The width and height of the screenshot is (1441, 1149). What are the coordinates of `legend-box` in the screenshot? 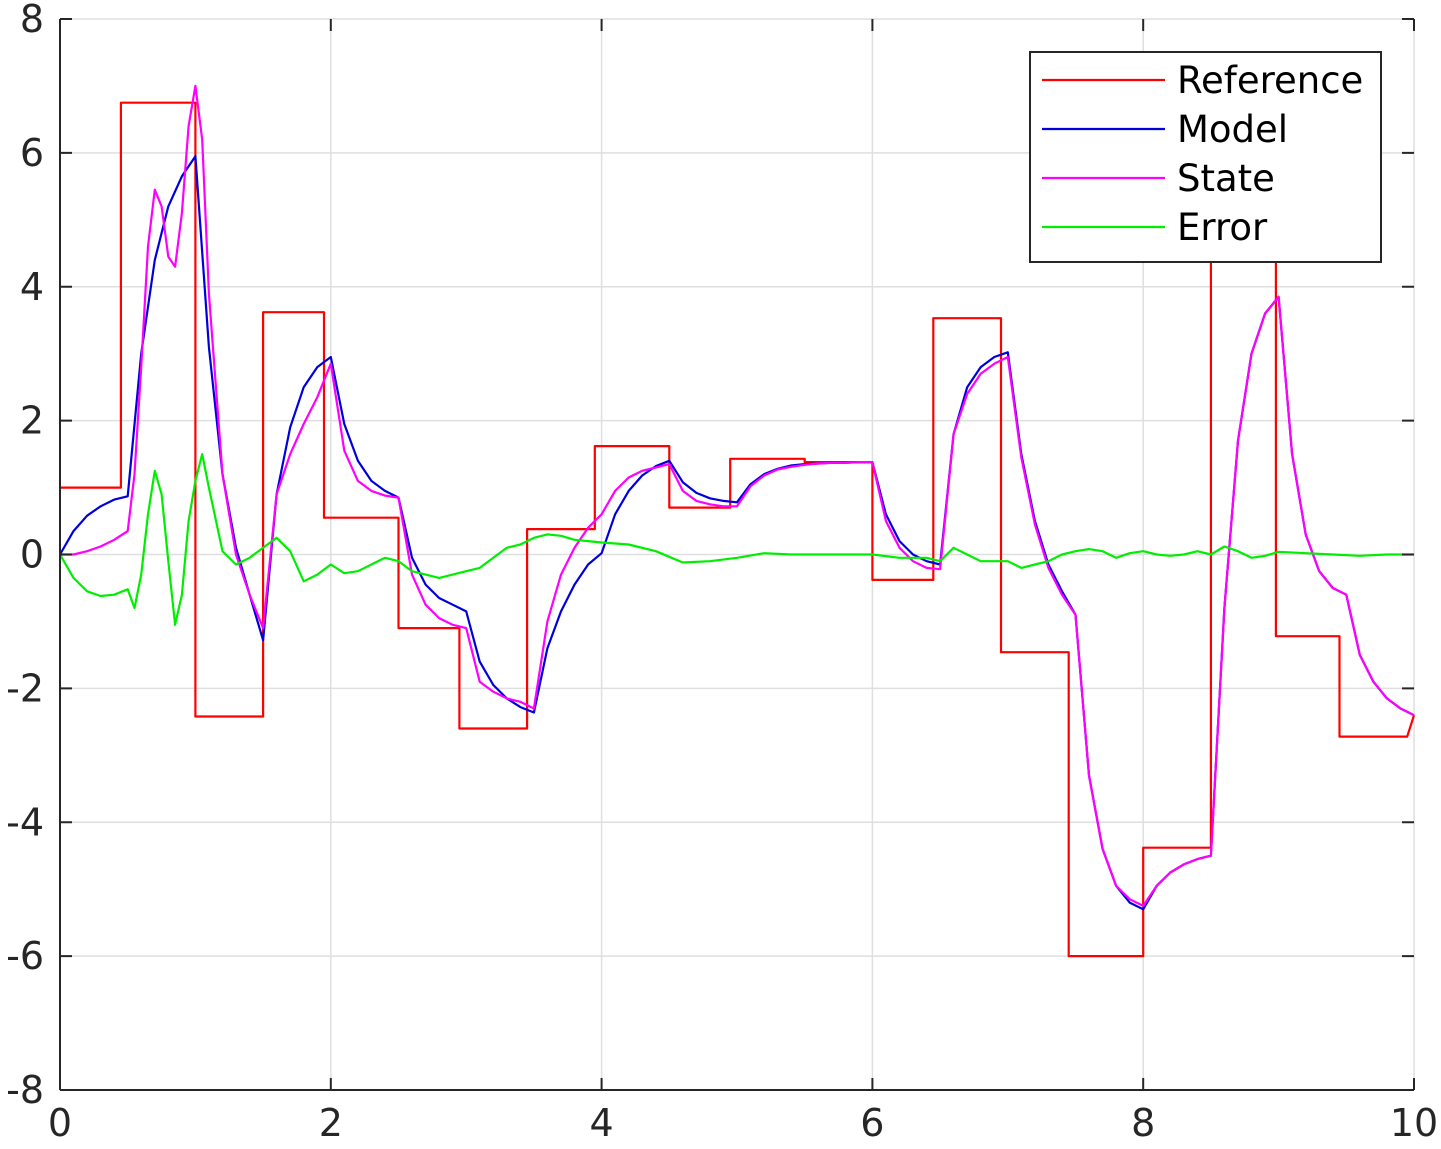 It's located at (1205, 157).